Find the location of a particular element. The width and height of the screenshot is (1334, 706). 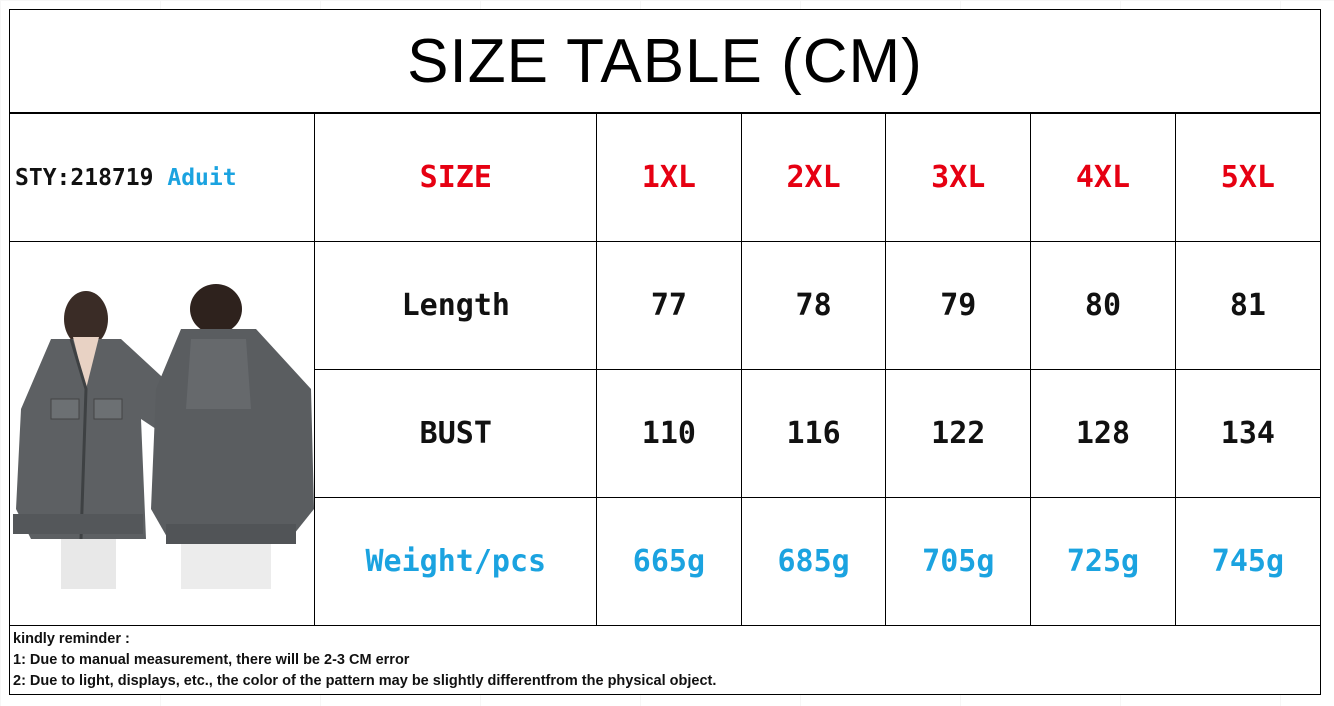

cell-bust-1xl: 110 is located at coordinates (669, 433).